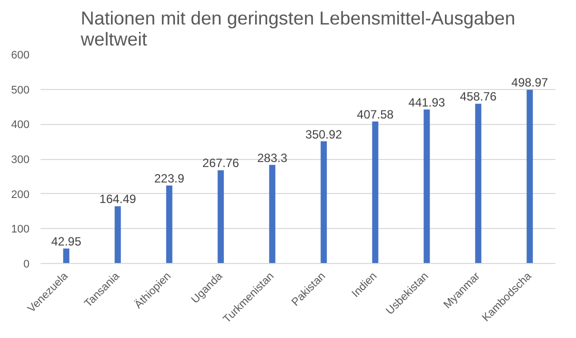  Describe the element at coordinates (427, 103) in the screenshot. I see `data-label: 441.93` at that location.